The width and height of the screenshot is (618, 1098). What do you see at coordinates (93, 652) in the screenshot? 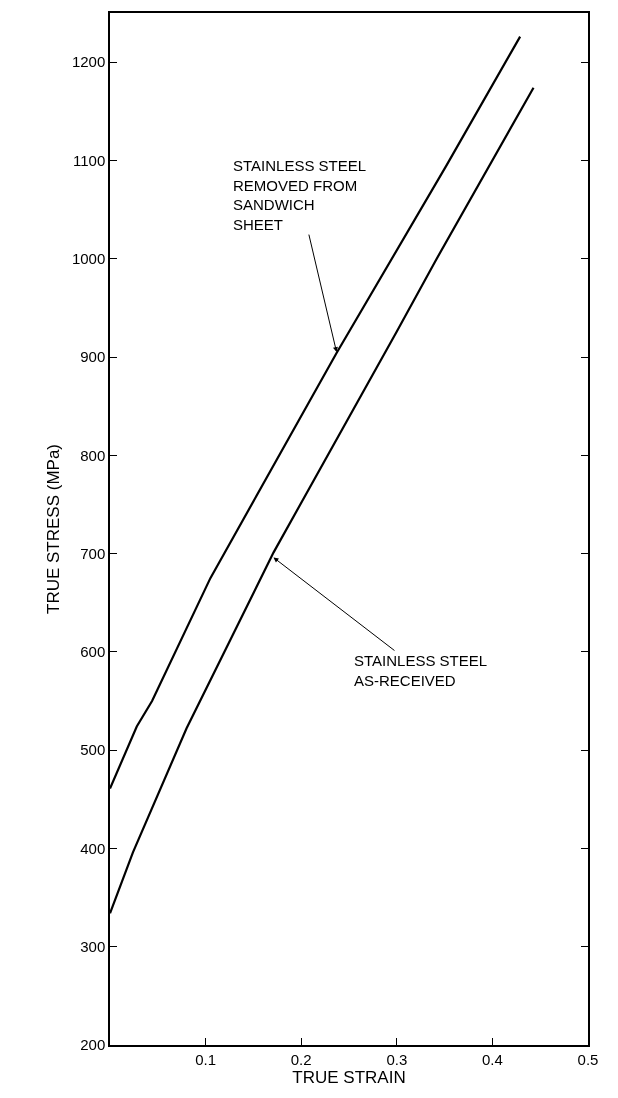
I see `y-tick-label: 600` at bounding box center [93, 652].